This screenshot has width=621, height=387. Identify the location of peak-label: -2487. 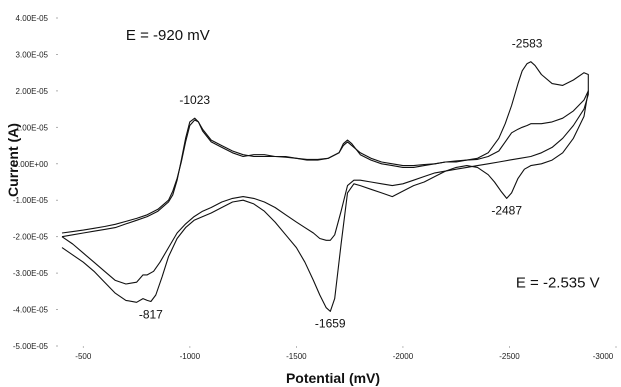
(506, 210).